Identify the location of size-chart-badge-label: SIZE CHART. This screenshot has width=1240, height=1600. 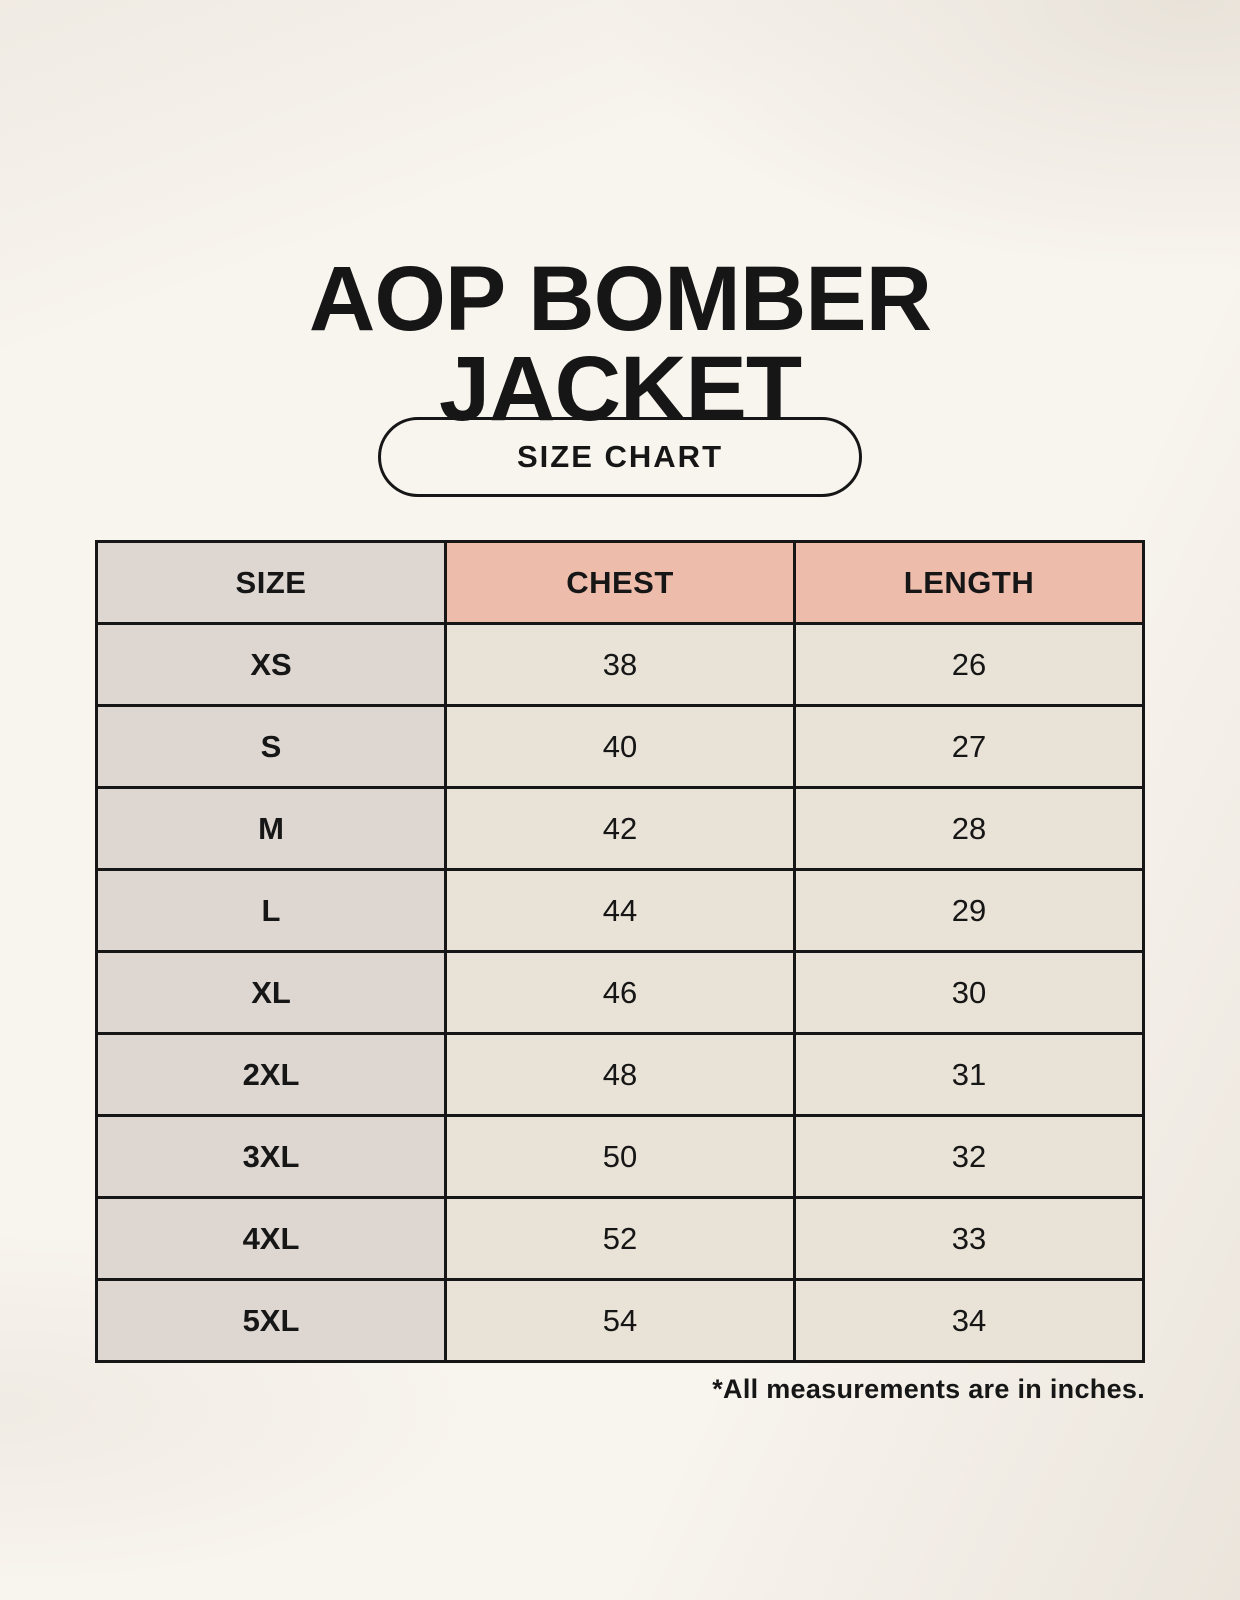
(620, 456).